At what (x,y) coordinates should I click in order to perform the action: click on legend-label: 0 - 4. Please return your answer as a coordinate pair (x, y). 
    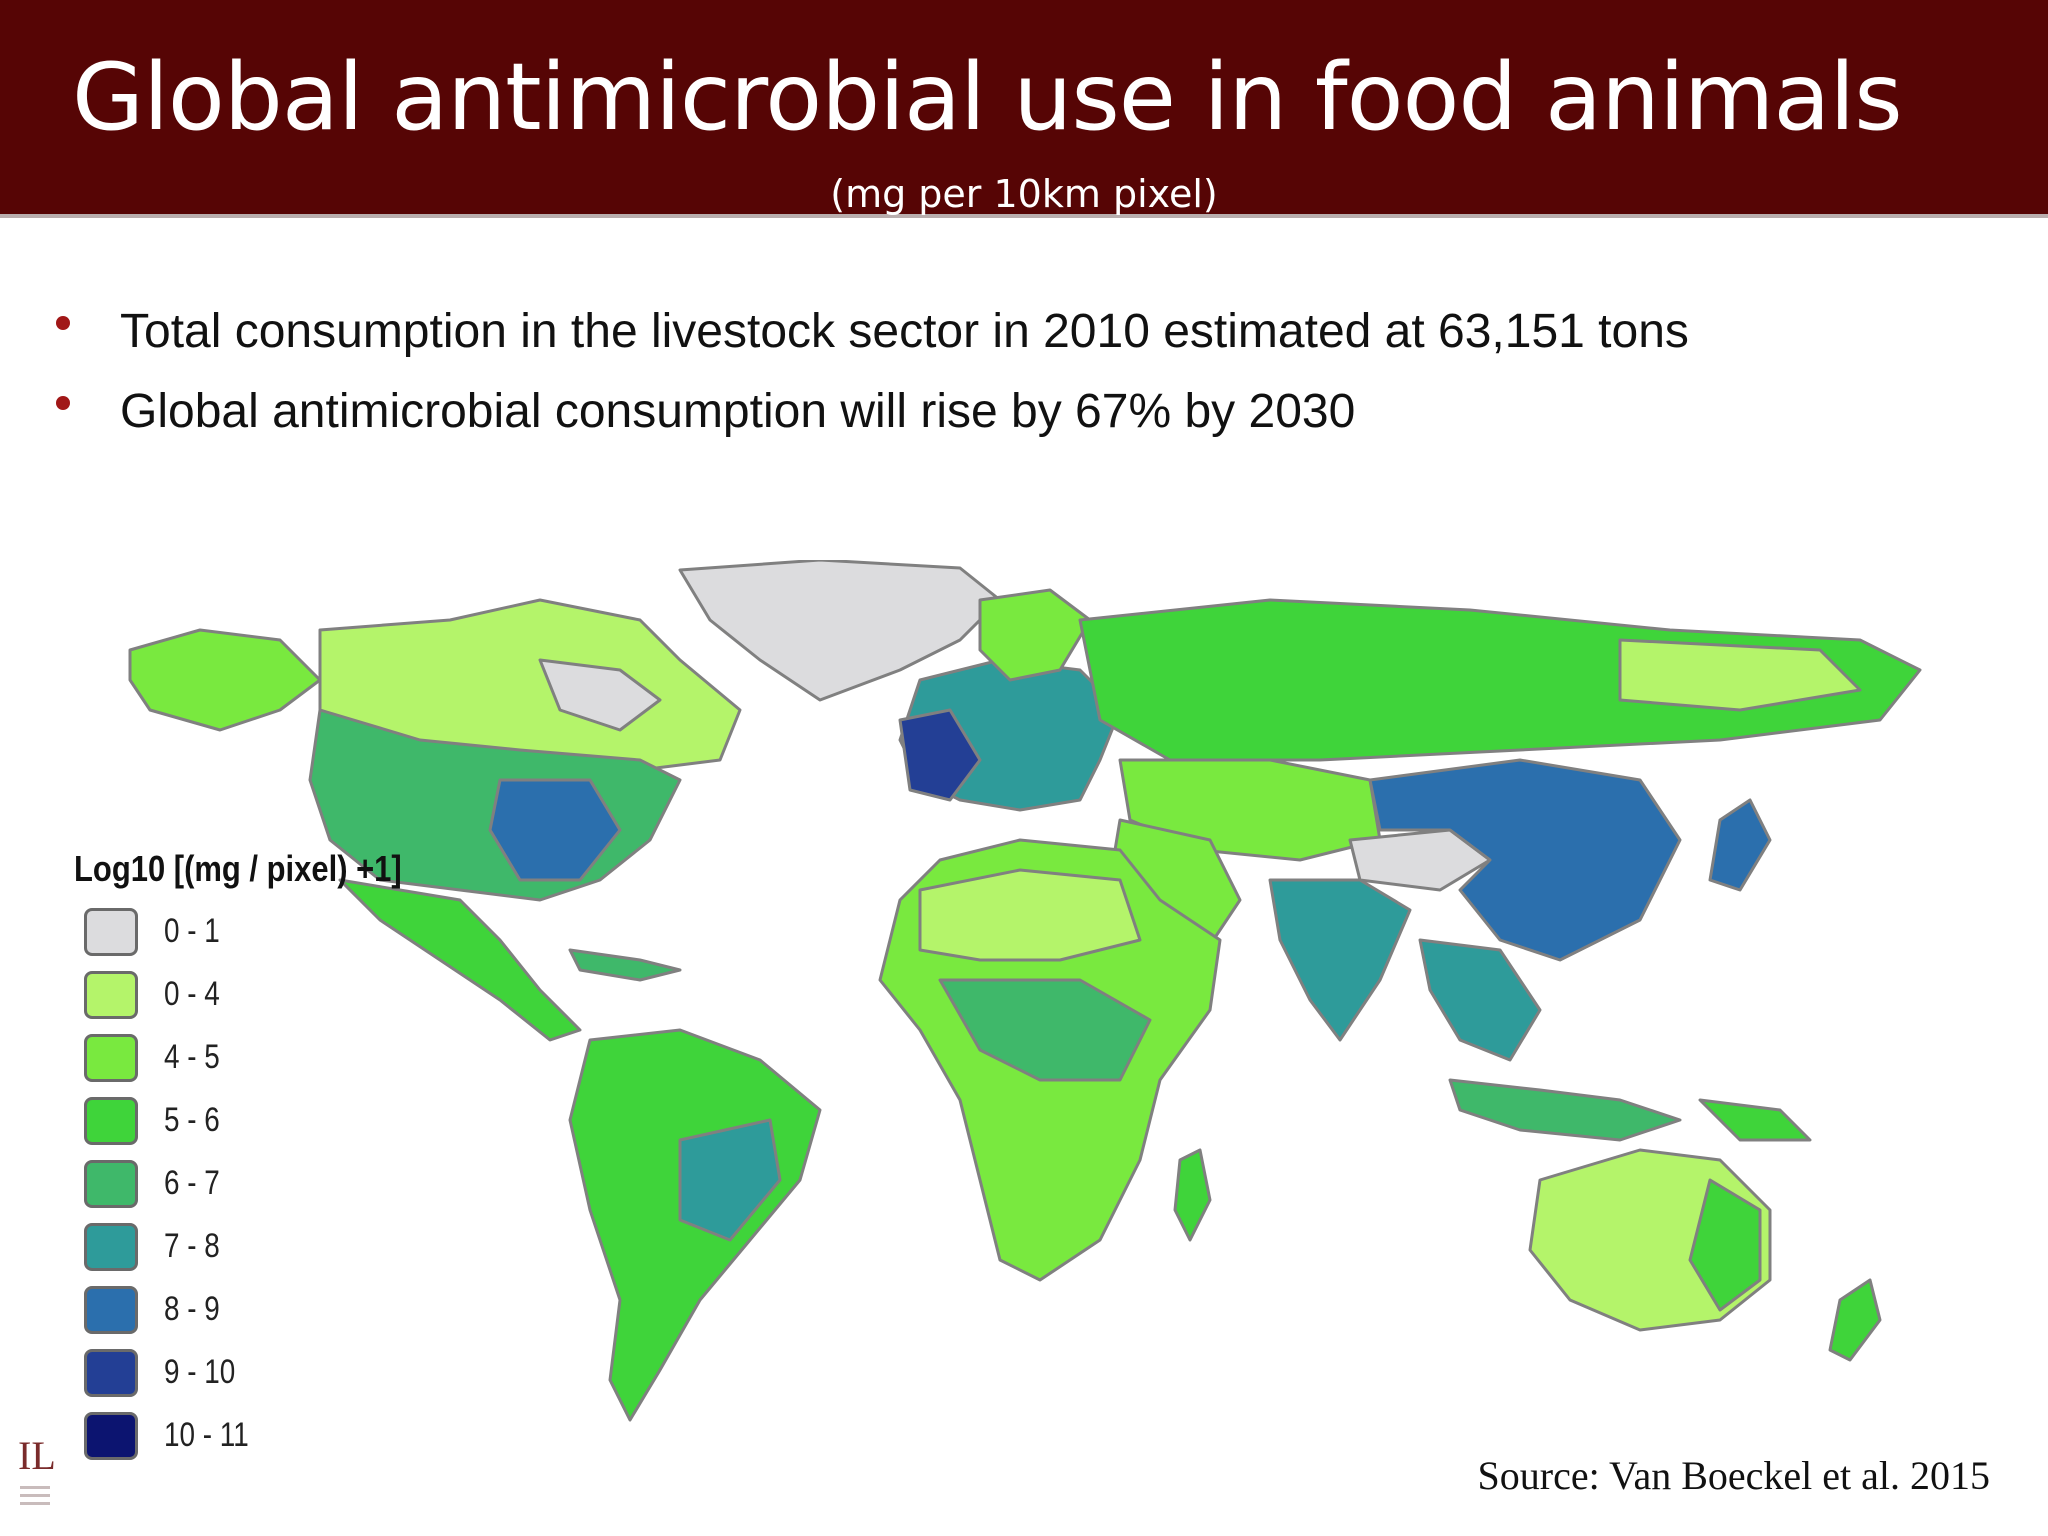
    Looking at the image, I should click on (192, 994).